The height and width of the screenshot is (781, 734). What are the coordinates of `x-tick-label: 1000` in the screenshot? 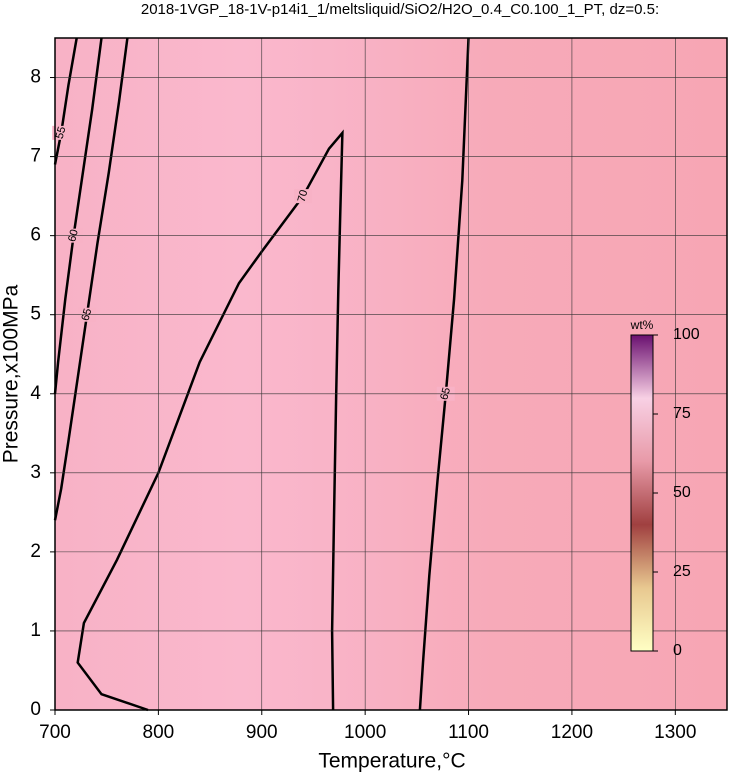 It's located at (365, 732).